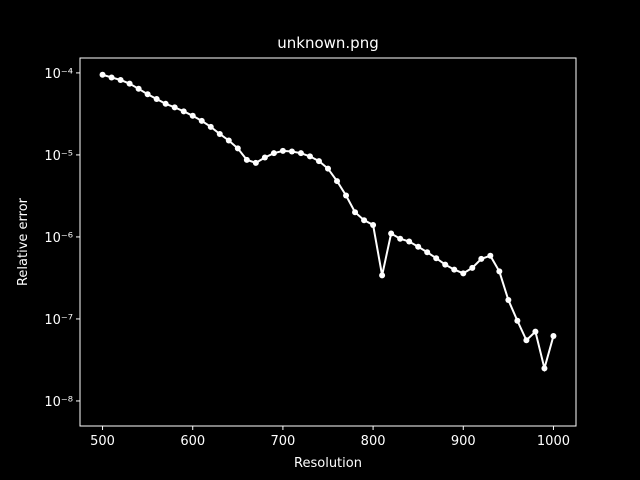  I want to click on y-tick-label: 10⁻⁴, so click(58, 74).